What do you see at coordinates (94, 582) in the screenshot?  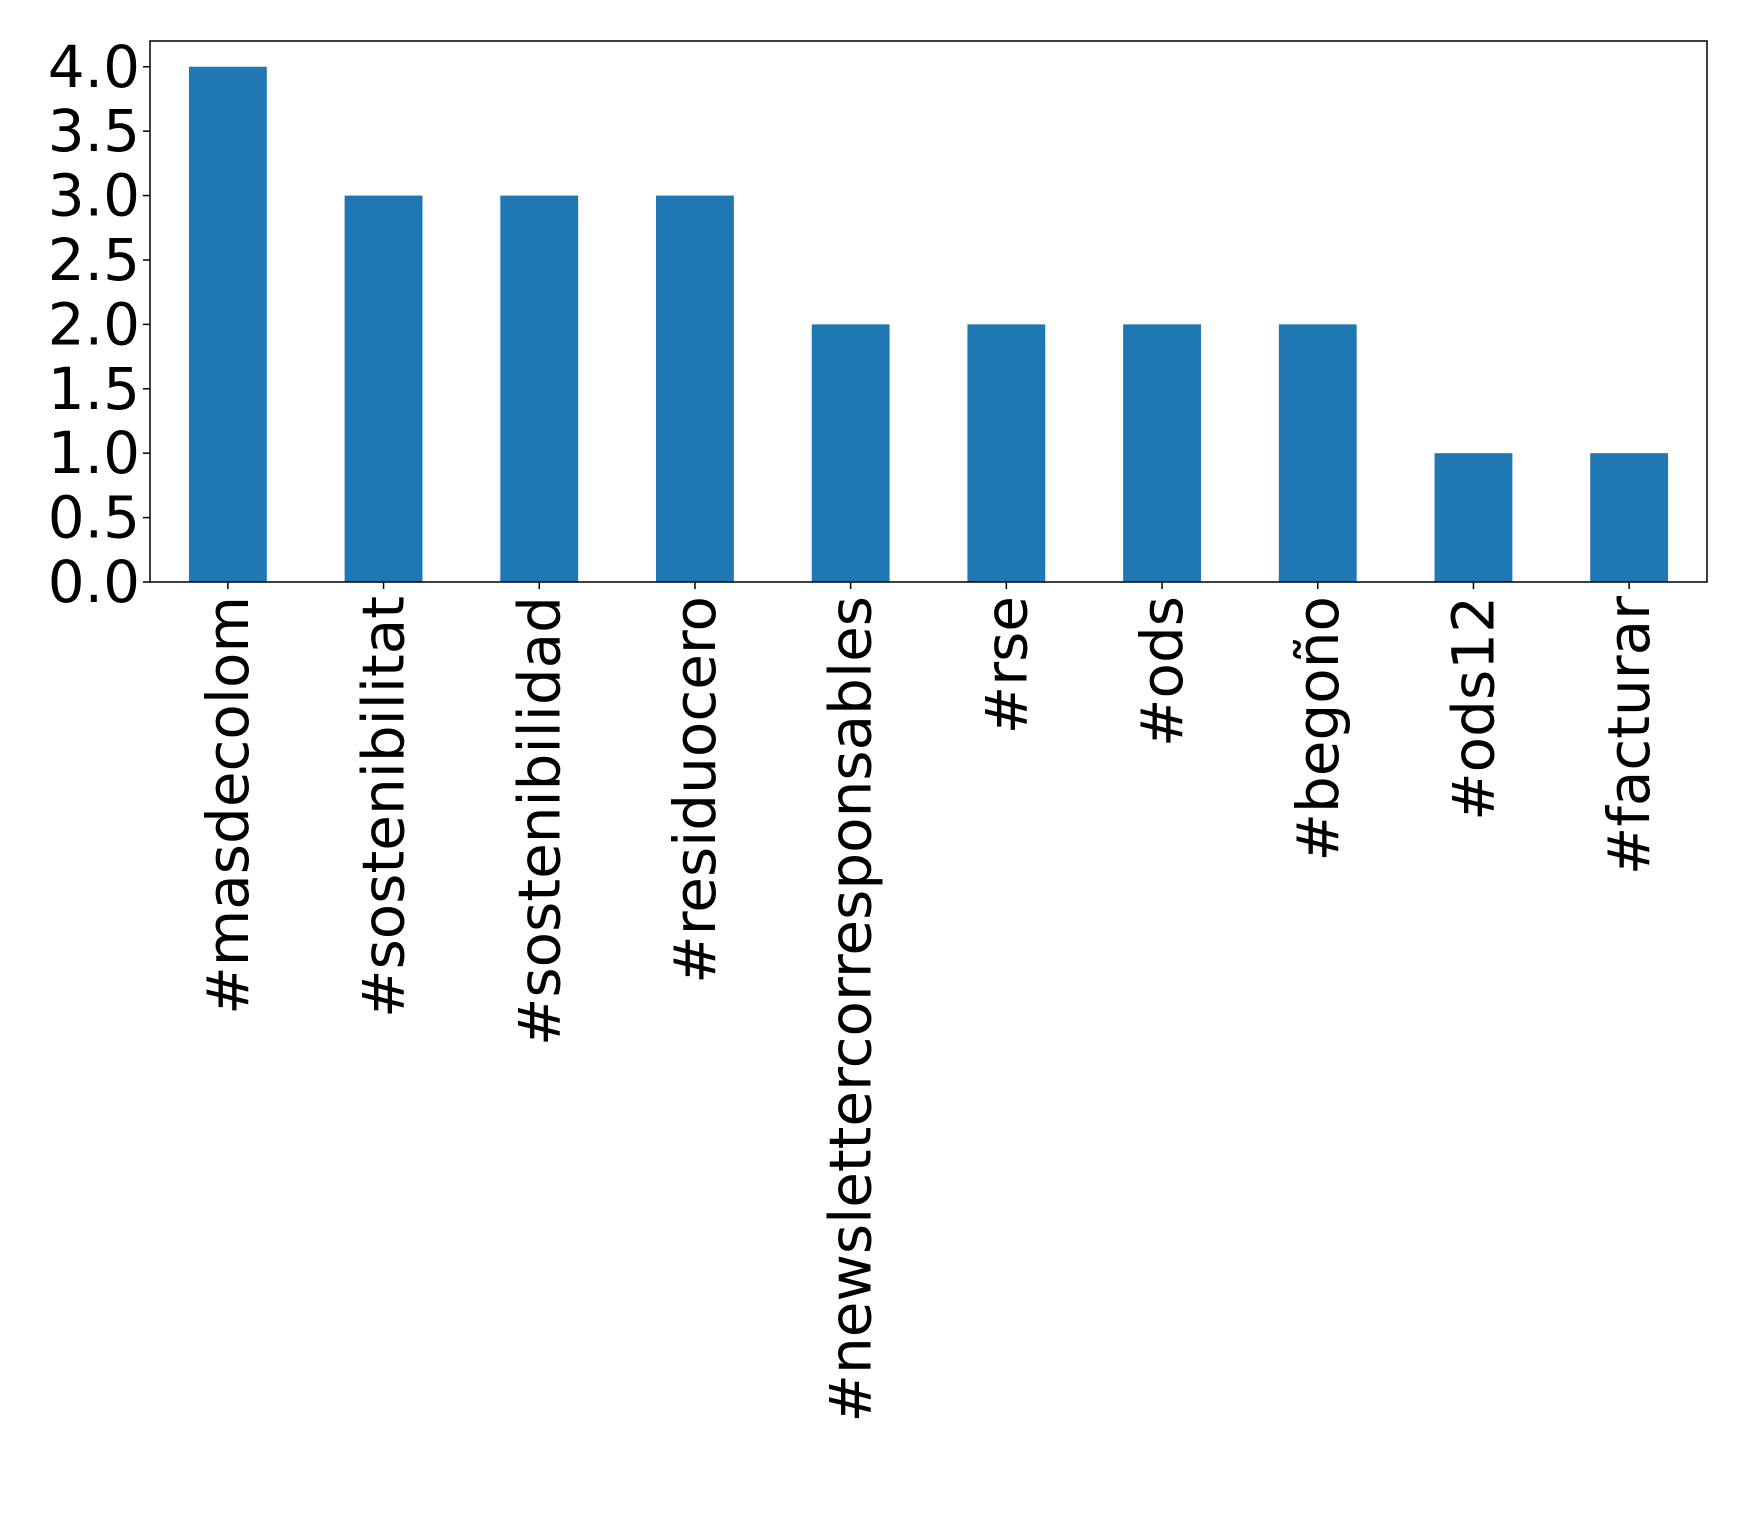 I see `y-tick-label: 0.0` at bounding box center [94, 582].